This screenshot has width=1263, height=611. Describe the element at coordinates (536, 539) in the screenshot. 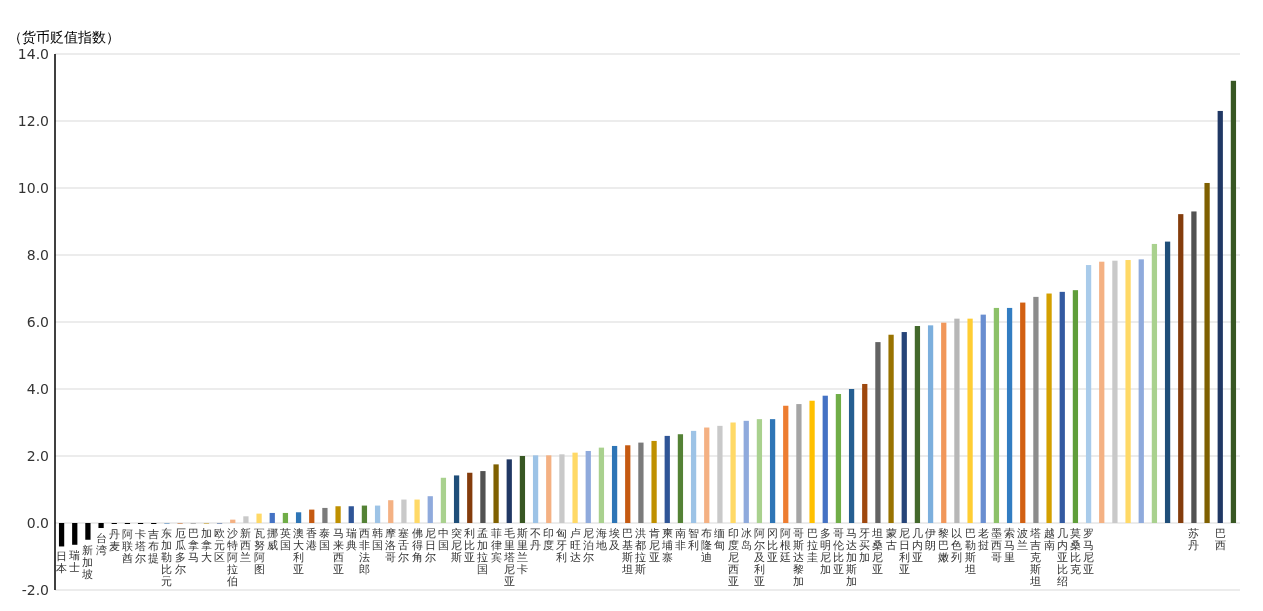

I see `x-tick-label: 不丹` at that location.